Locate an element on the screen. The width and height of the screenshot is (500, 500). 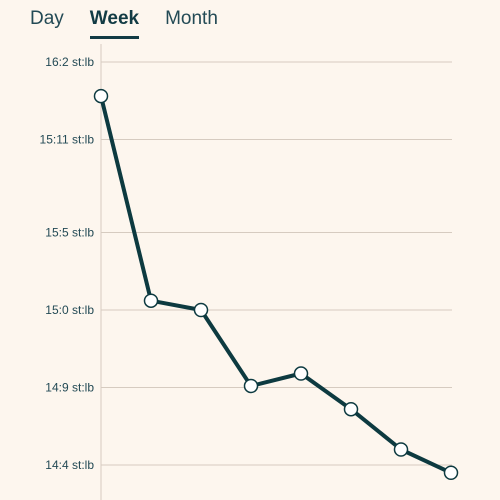
y-tick-label: 14:4 st:lb is located at coordinates (69, 465).